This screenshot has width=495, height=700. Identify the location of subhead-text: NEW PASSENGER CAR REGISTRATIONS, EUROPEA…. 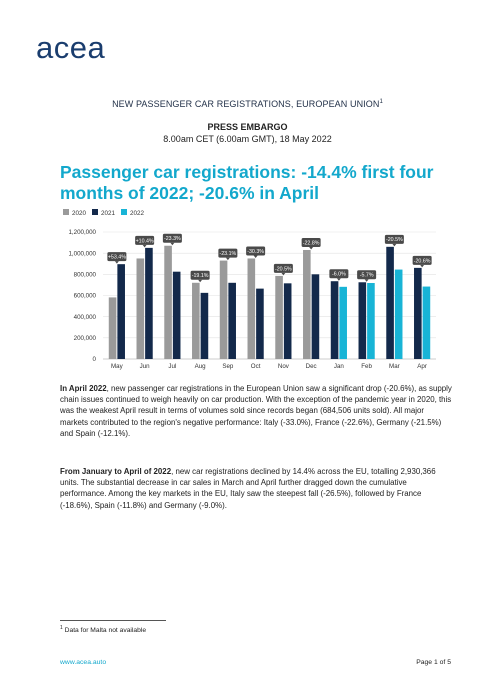
(246, 104).